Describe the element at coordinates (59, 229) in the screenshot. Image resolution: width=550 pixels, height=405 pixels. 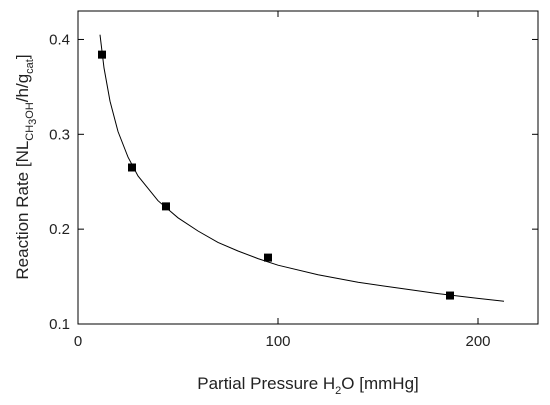
I see `y-tick-label: 0.2` at that location.